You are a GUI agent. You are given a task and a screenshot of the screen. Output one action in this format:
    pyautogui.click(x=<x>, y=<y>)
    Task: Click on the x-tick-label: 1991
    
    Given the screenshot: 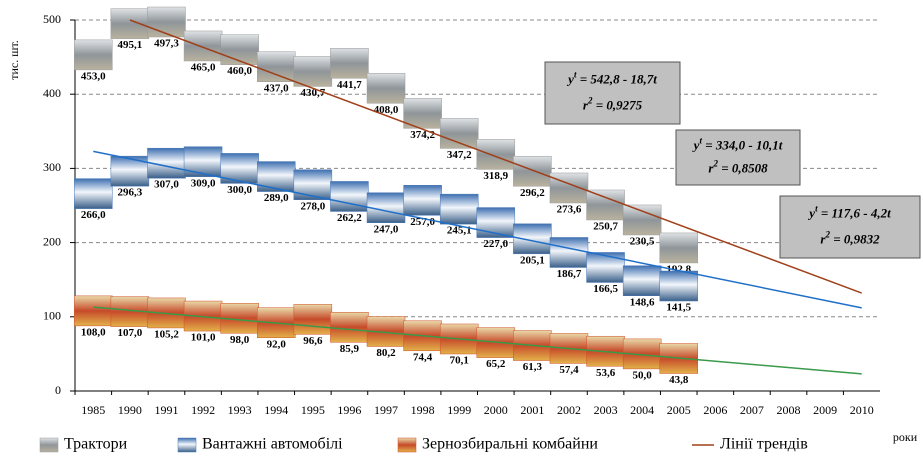 What is the action you would take?
    pyautogui.click(x=166, y=410)
    